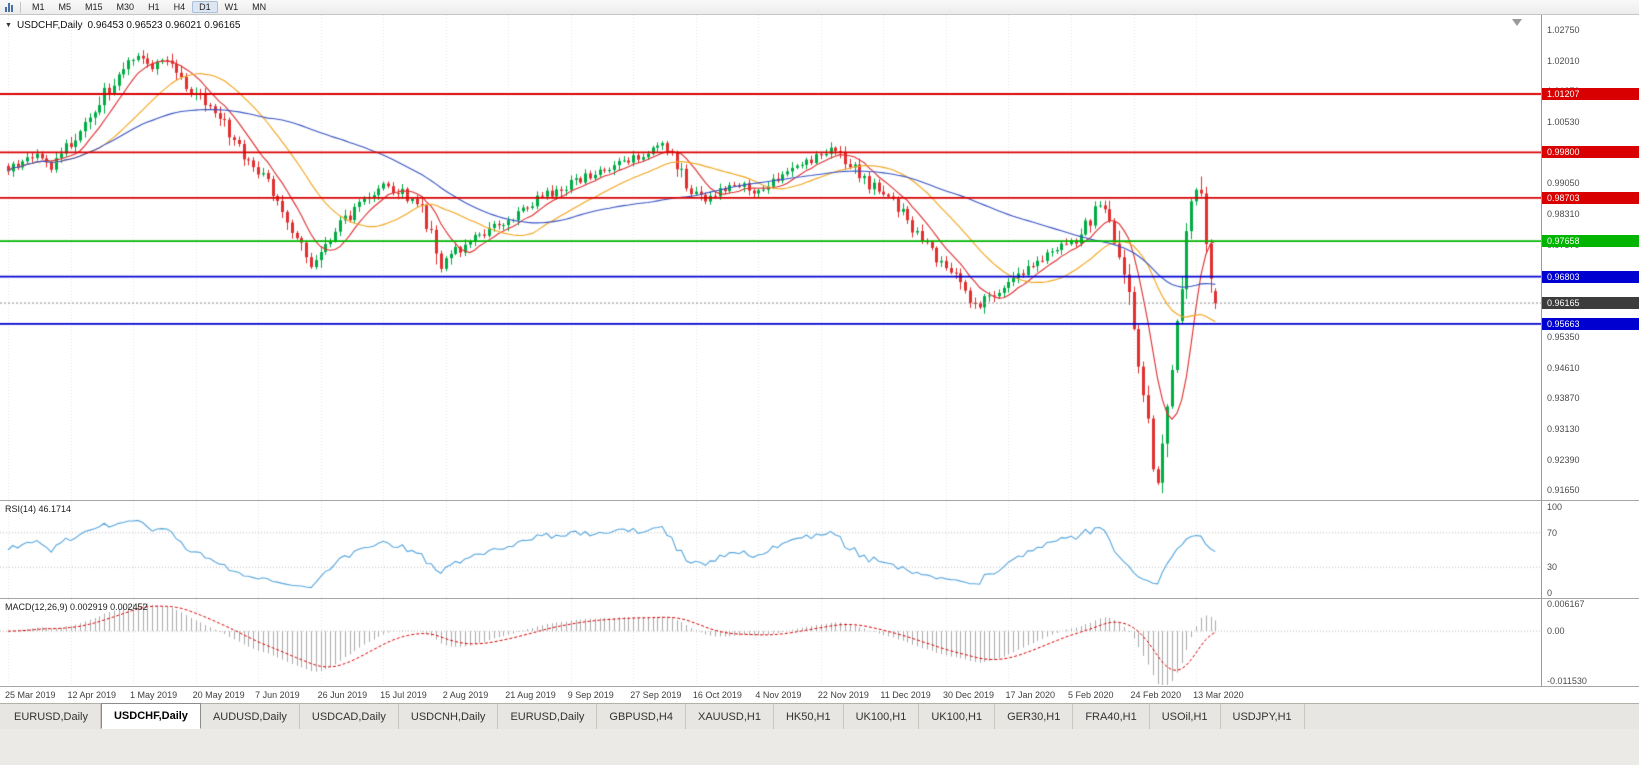  What do you see at coordinates (1555, 507) in the screenshot?
I see `axis-tick: 100` at bounding box center [1555, 507].